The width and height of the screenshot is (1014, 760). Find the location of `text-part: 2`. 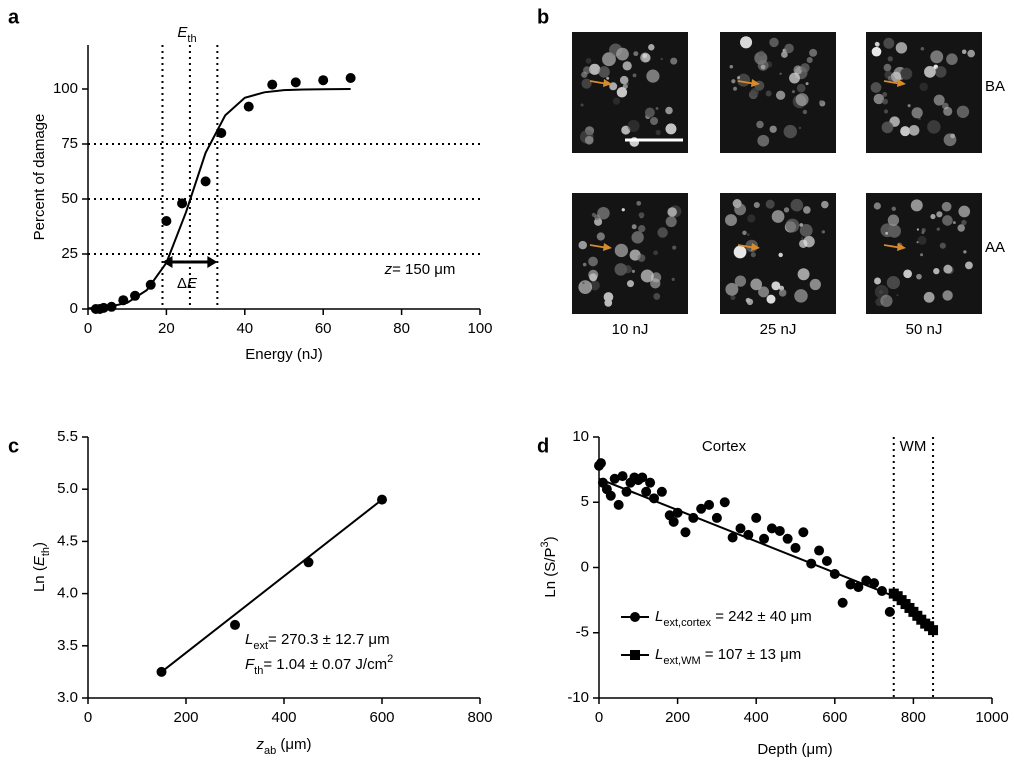

text-part: 2 is located at coordinates (390, 659).